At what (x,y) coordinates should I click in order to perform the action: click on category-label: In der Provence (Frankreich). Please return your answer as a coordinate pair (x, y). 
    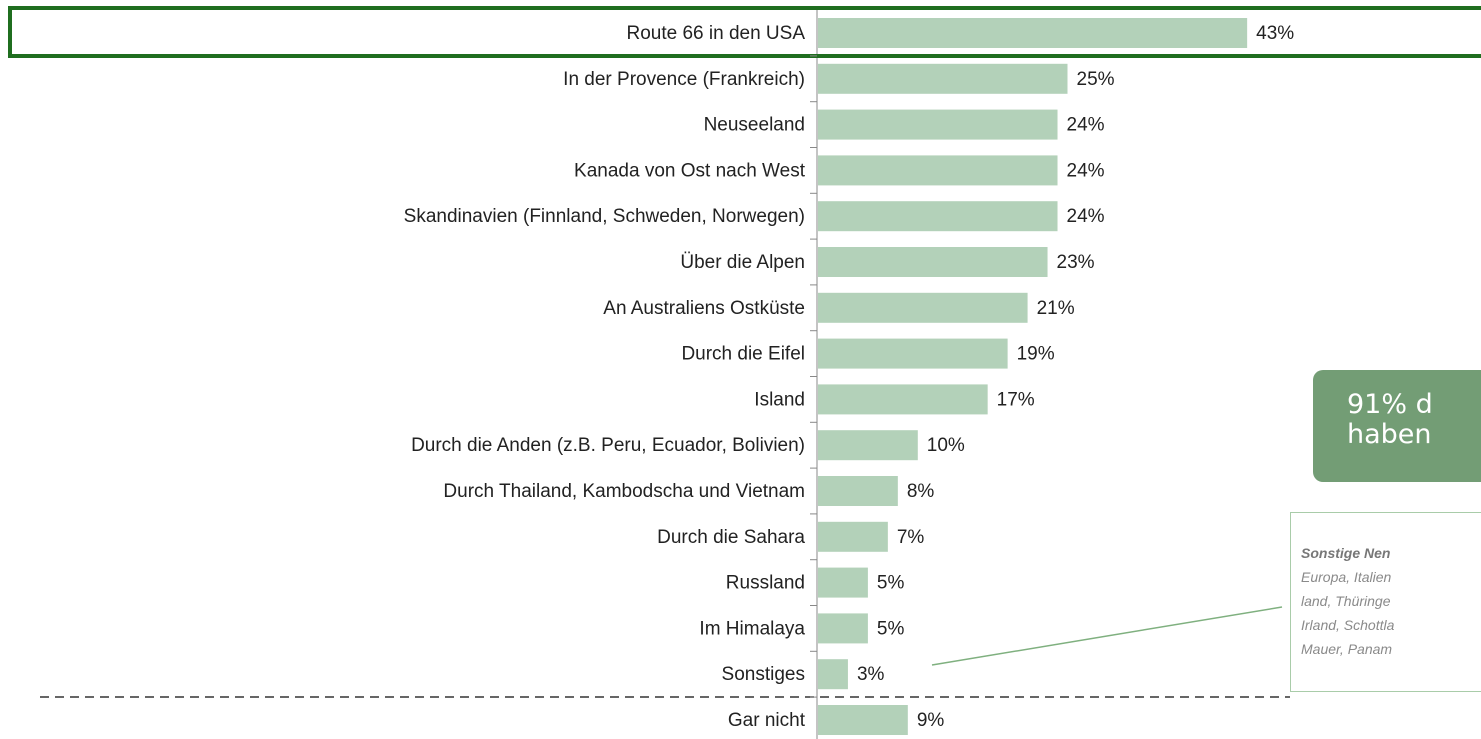
    Looking at the image, I should click on (684, 79).